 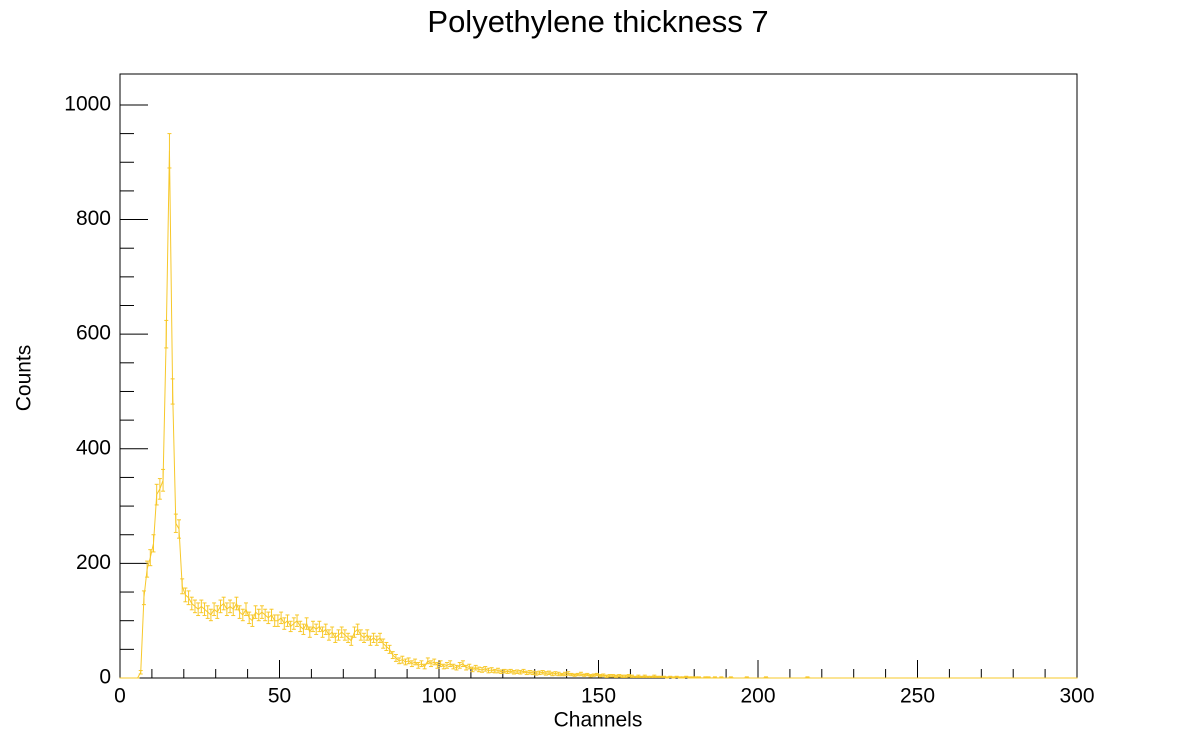 What do you see at coordinates (93, 447) in the screenshot?
I see `y-tick-label: 400` at bounding box center [93, 447].